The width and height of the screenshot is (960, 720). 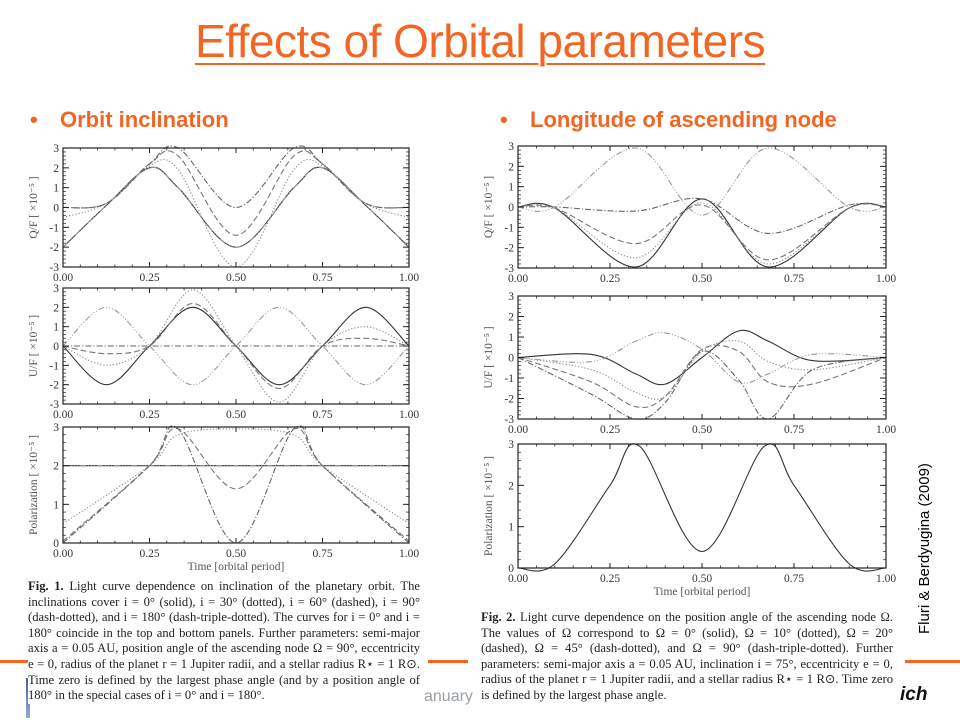 I want to click on bullet-longitude-ascending-node: • Longitude of ascending node, so click(x=668, y=120).